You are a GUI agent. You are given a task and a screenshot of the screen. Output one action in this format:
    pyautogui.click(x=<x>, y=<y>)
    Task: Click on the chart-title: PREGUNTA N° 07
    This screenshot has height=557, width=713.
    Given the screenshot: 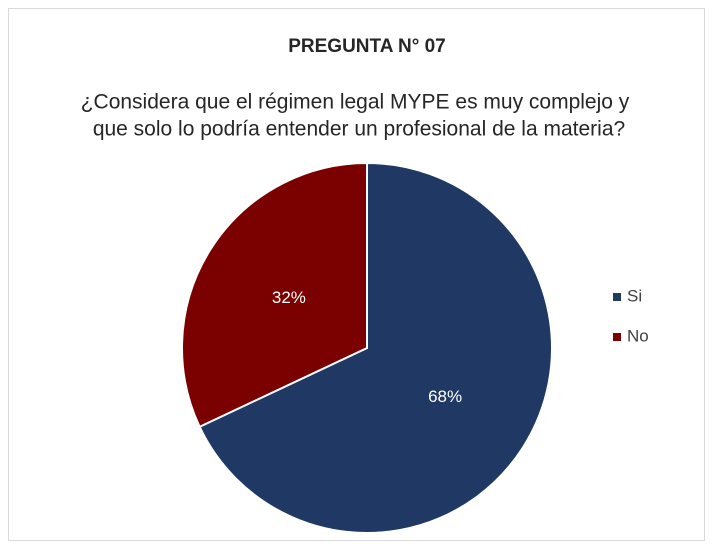 What is the action you would take?
    pyautogui.click(x=367, y=46)
    